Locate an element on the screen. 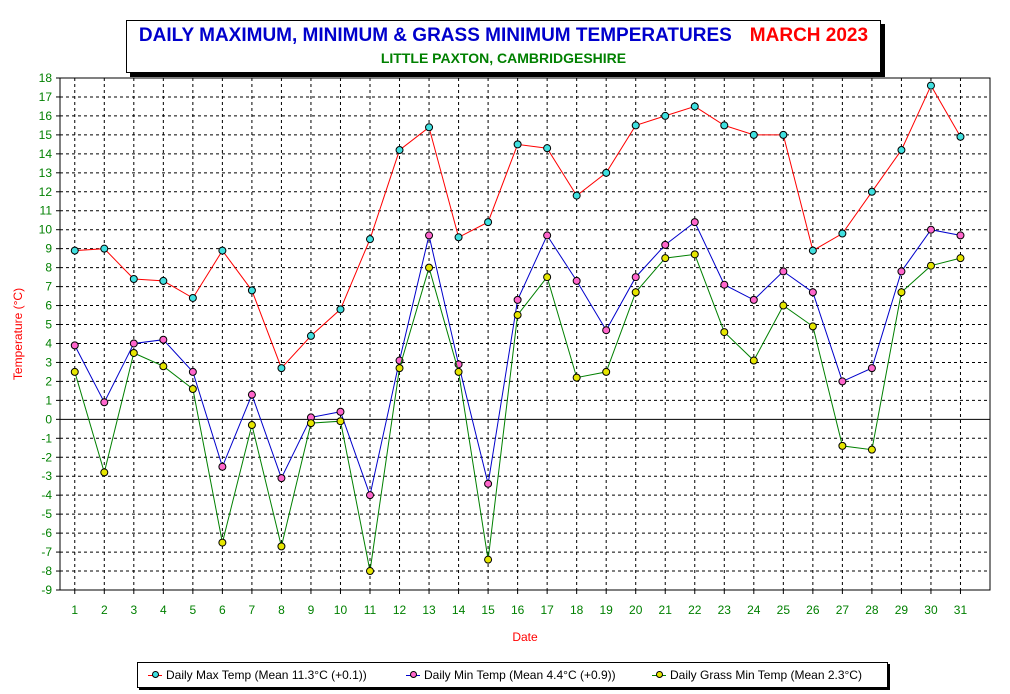 The image size is (1010, 694). x-tick-label: 31 is located at coordinates (961, 610).